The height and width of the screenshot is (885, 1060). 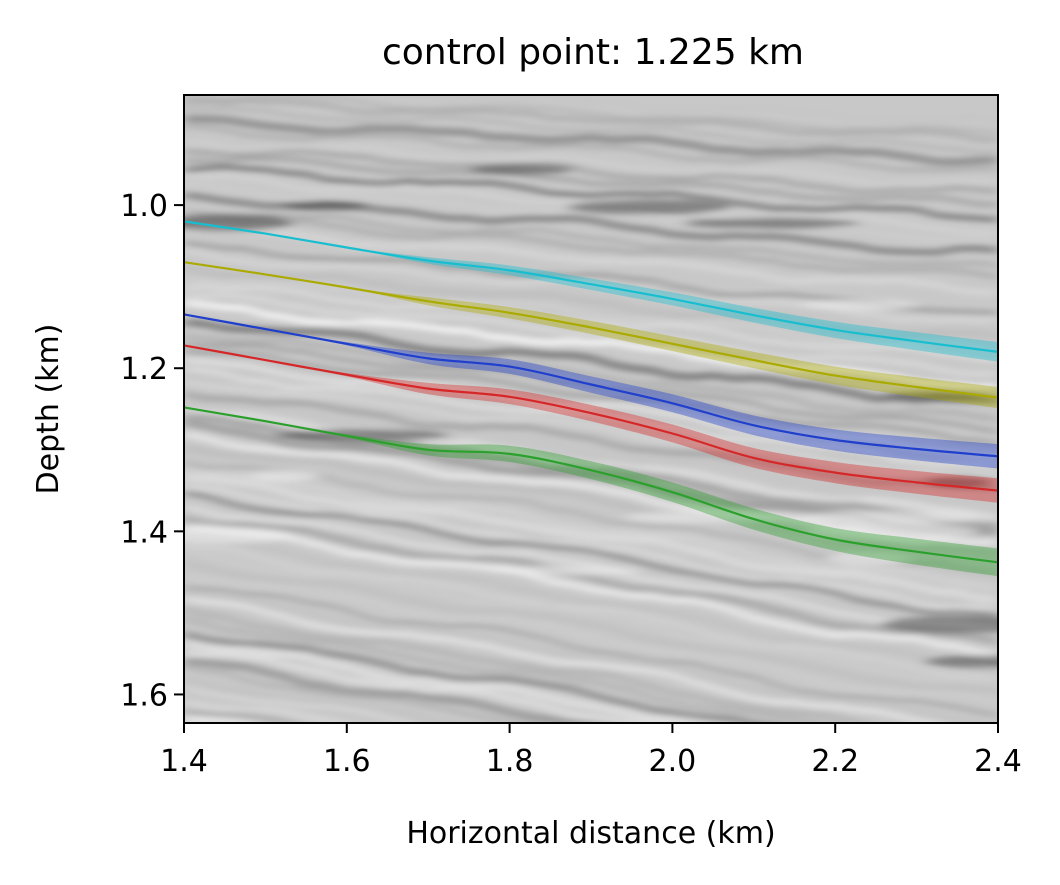 What do you see at coordinates (593, 52) in the screenshot?
I see `chart-title: control point: 1.225 km` at bounding box center [593, 52].